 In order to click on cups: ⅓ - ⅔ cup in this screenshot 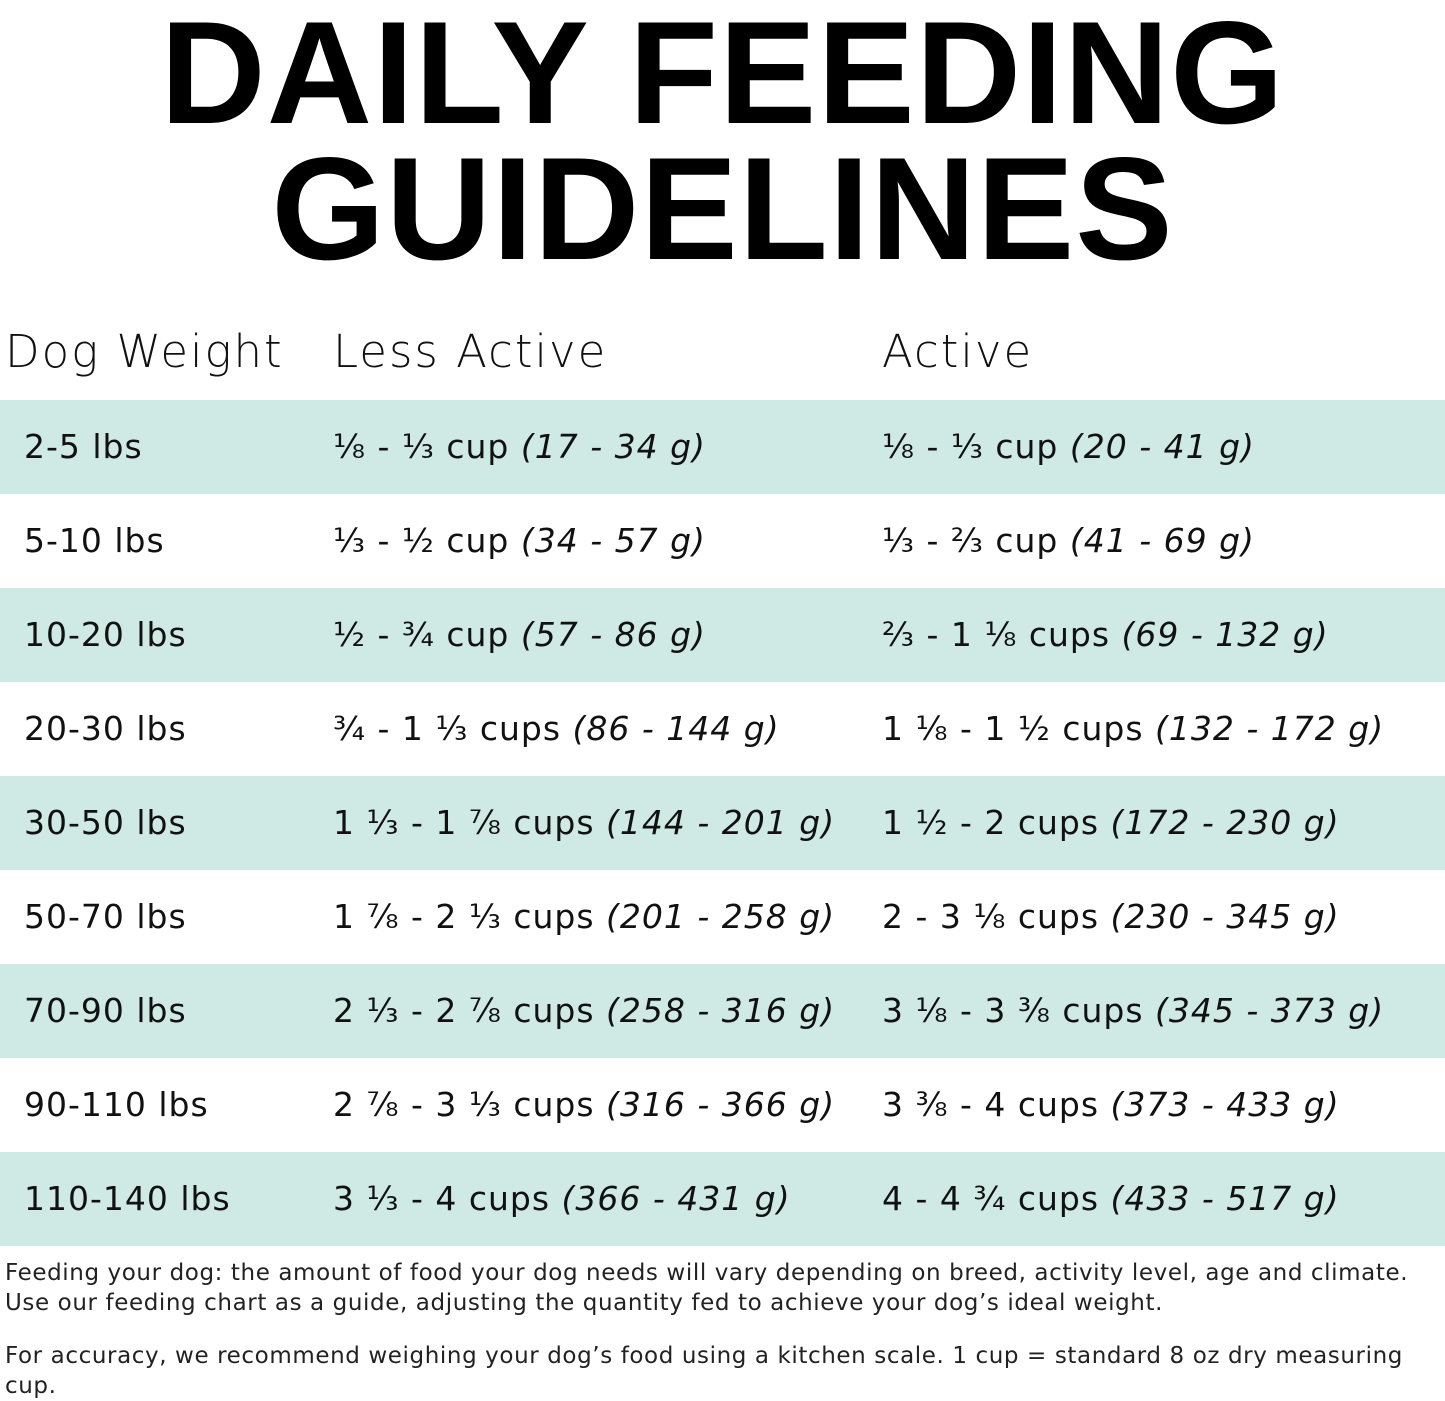, I will do `click(970, 540)`.